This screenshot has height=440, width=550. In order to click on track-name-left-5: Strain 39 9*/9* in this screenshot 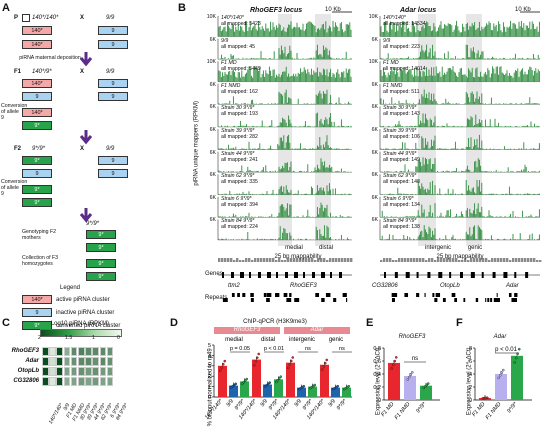, I will do `click(238, 131)`.